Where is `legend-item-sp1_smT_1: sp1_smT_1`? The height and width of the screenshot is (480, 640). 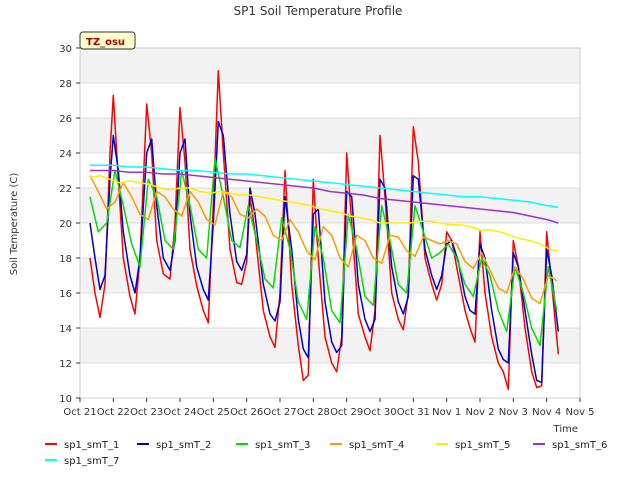 legend-item-sp1_smT_1: sp1_smT_1 is located at coordinates (82, 445).